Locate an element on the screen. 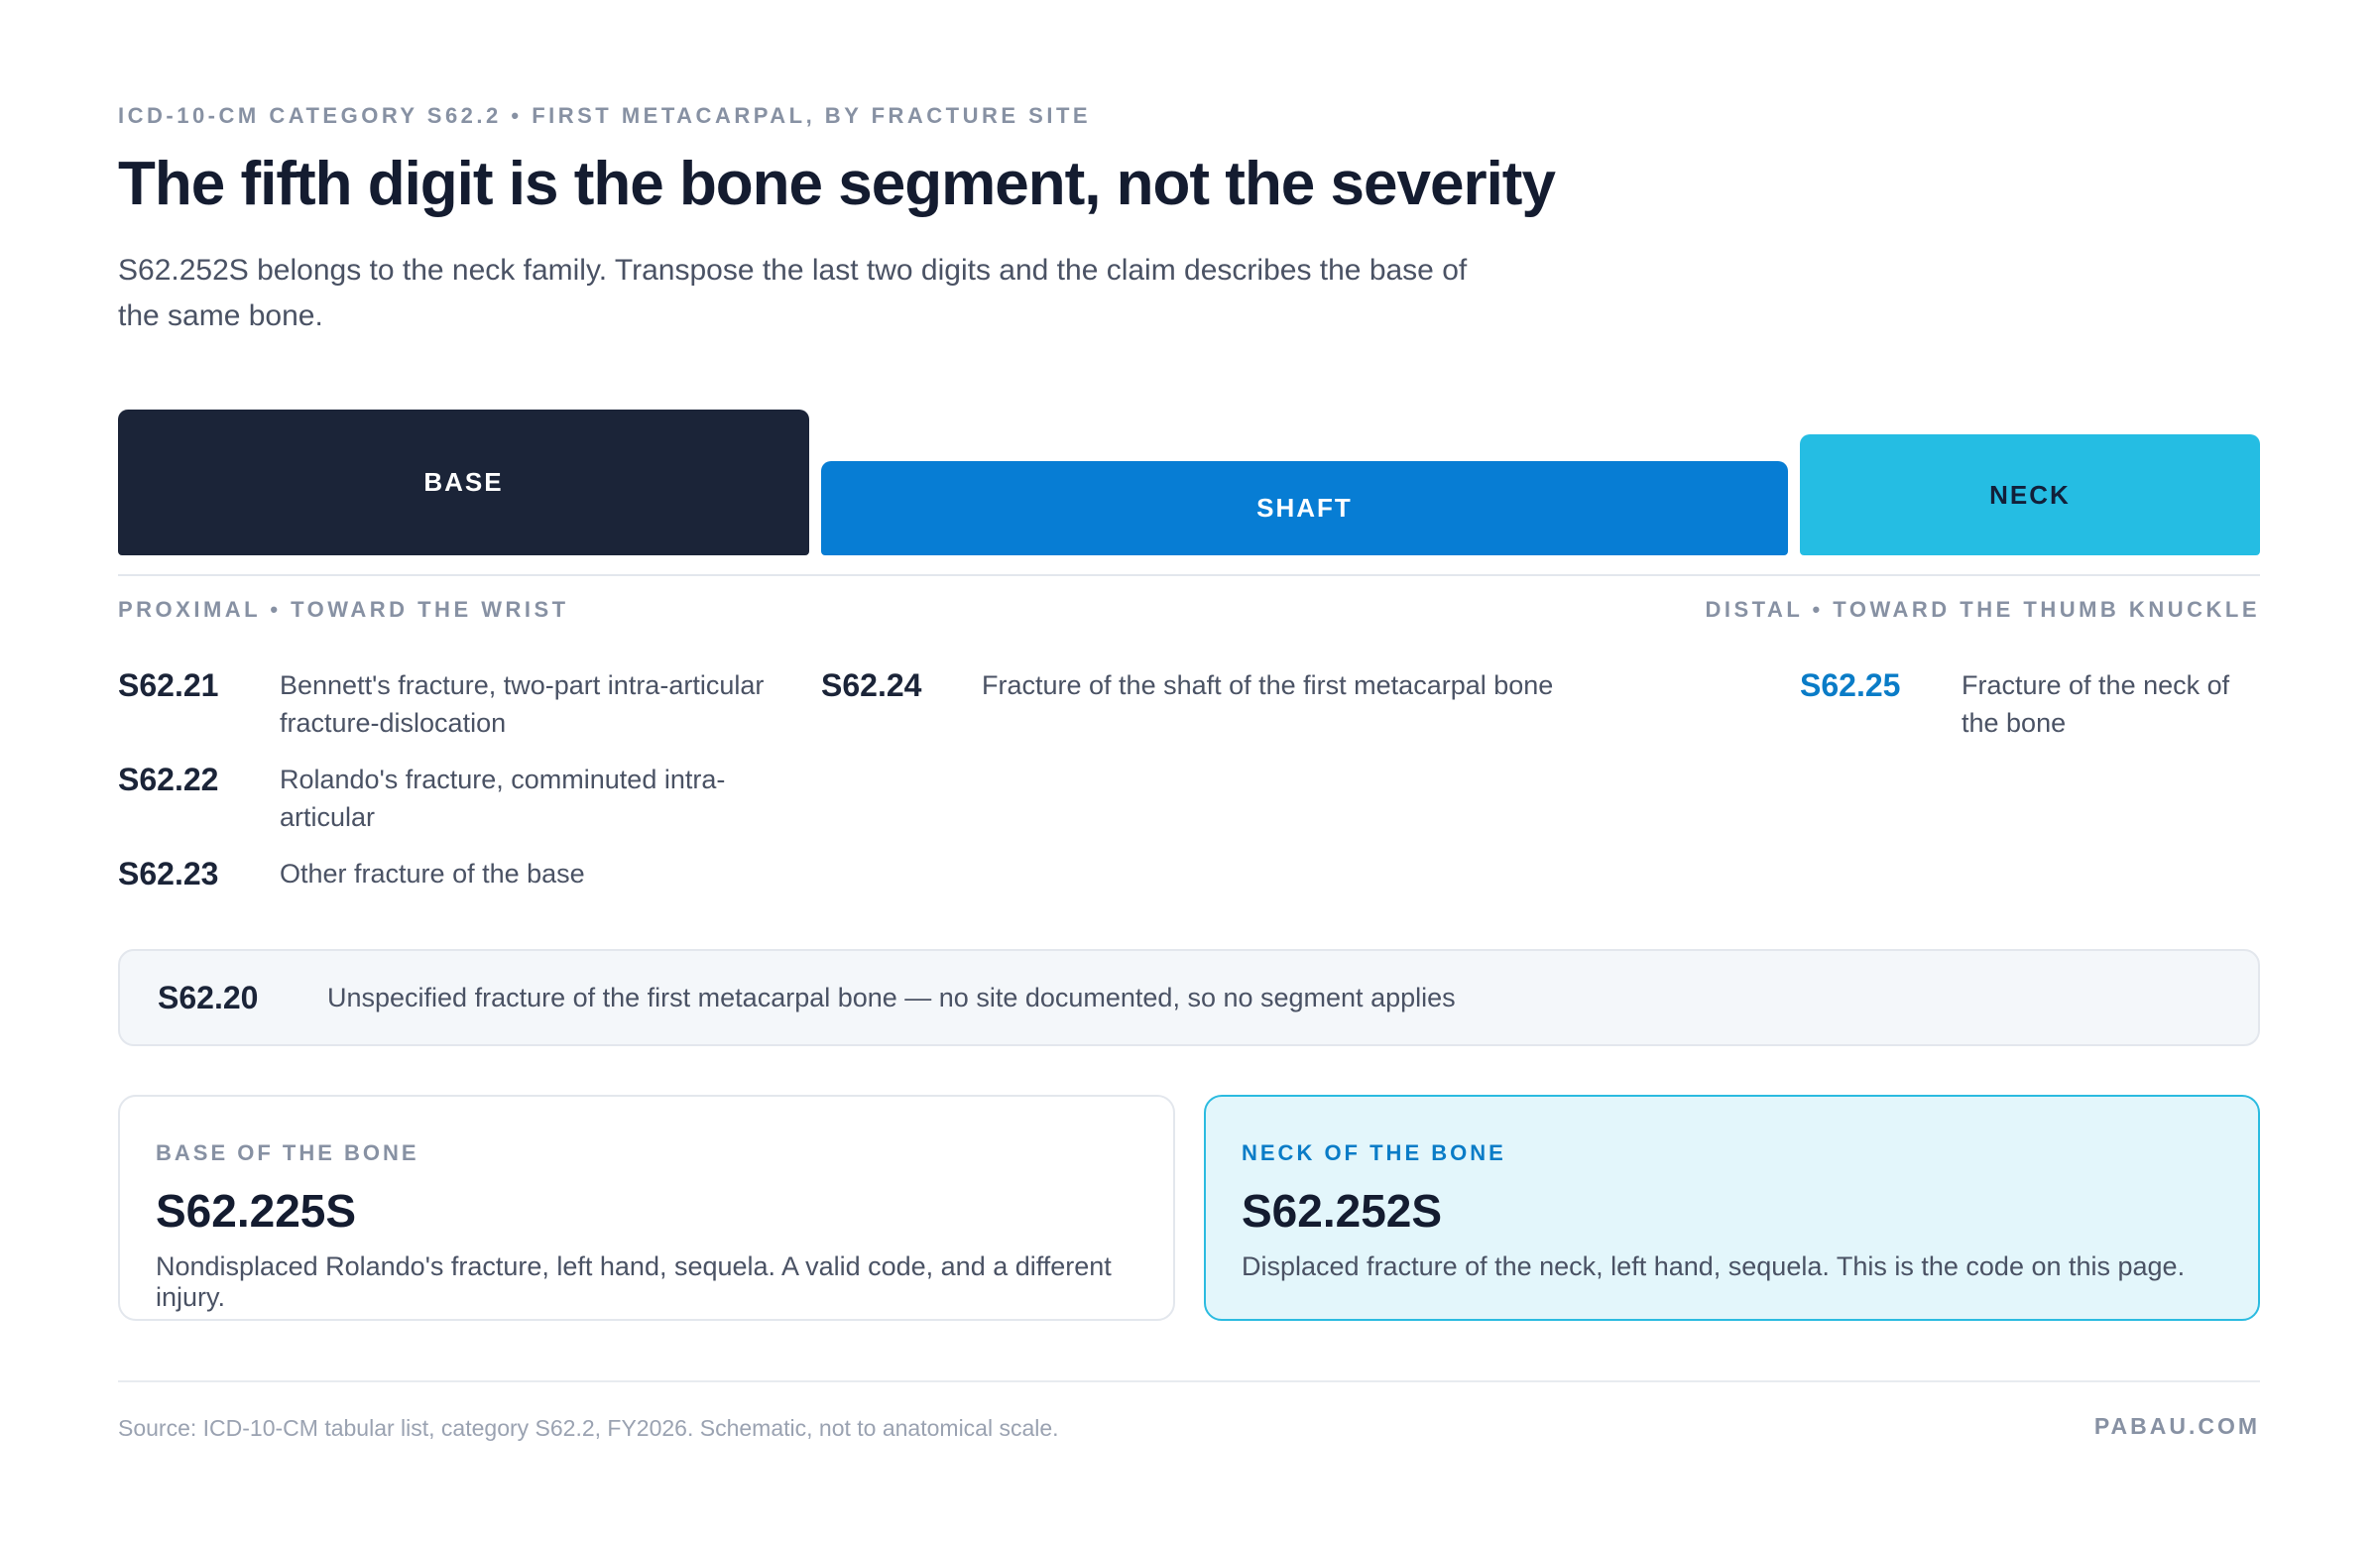 Image resolution: width=2380 pixels, height=1543 pixels. card-label: BASE OF THE BONE is located at coordinates (287, 1152).